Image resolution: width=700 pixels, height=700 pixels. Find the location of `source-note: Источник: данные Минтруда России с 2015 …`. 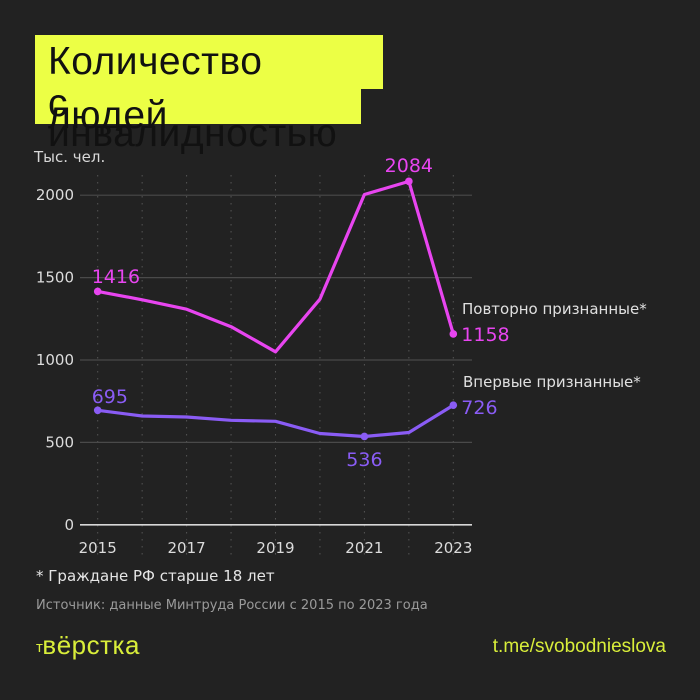

source-note: Источник: данные Минтруда России с 2015 … is located at coordinates (232, 605).